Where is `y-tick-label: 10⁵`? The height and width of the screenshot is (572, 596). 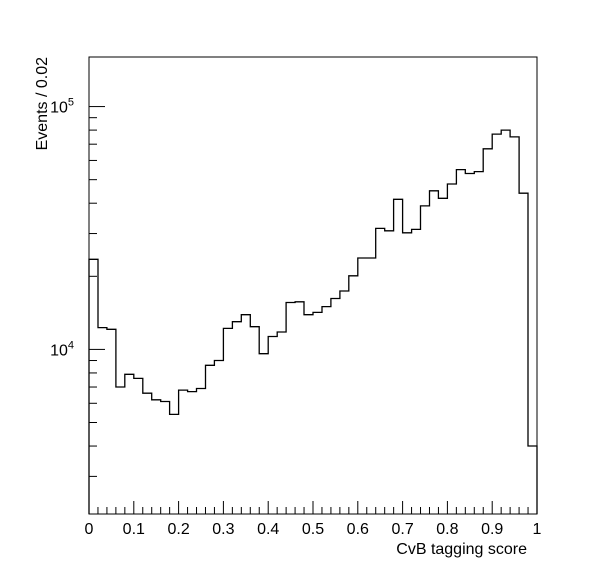 y-tick-label: 10⁵ is located at coordinates (62, 107).